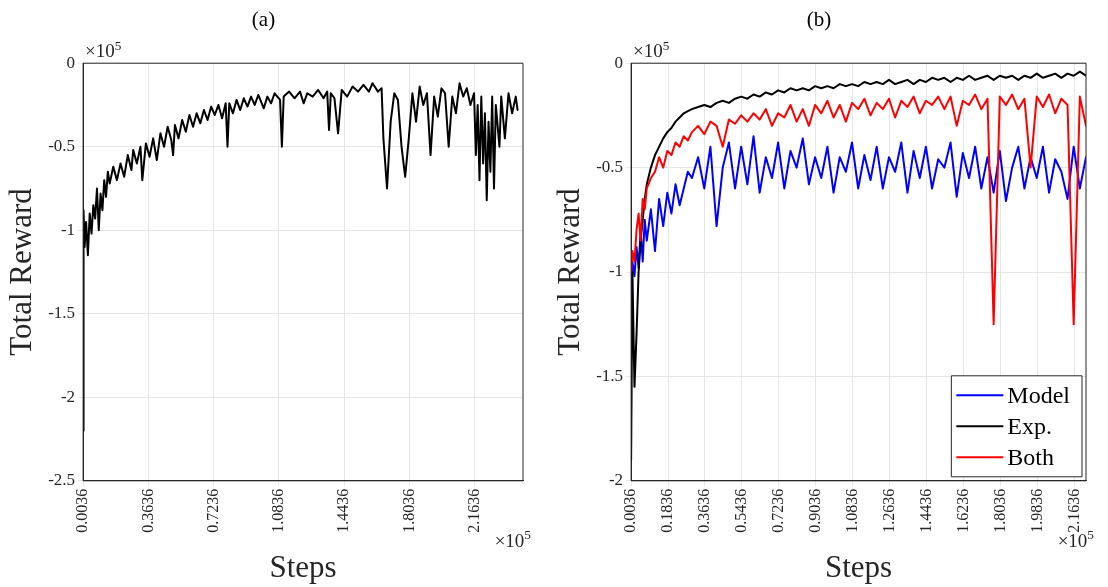  What do you see at coordinates (819, 19) in the screenshot?
I see `chart-title: (b)` at bounding box center [819, 19].